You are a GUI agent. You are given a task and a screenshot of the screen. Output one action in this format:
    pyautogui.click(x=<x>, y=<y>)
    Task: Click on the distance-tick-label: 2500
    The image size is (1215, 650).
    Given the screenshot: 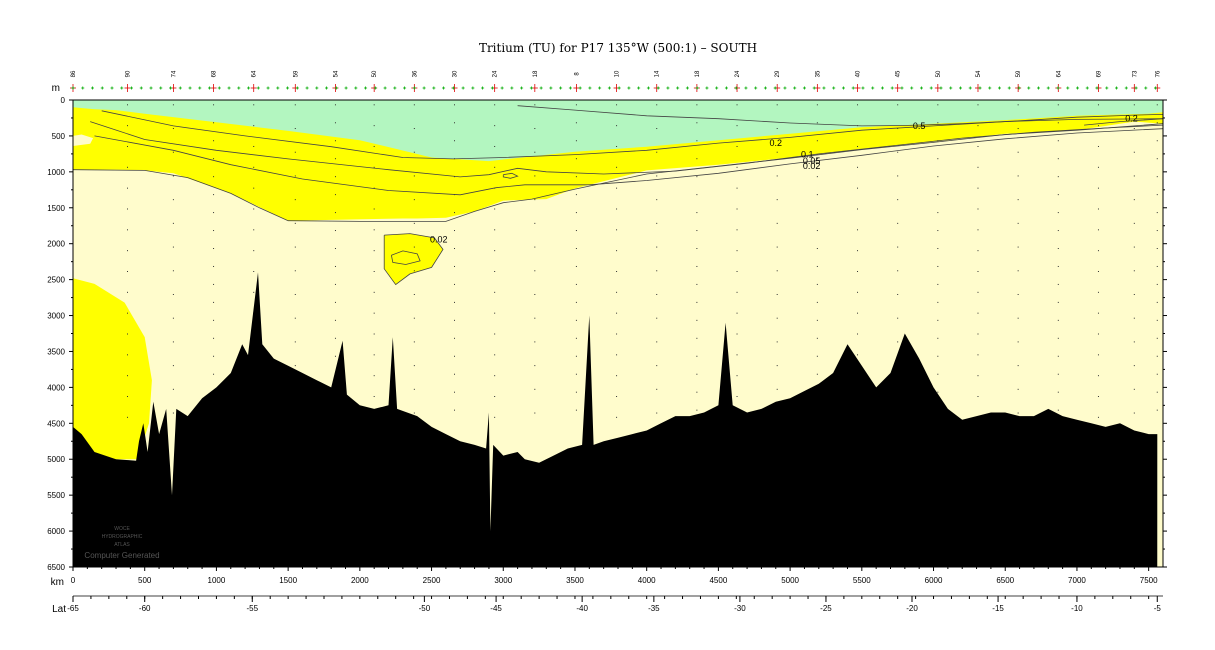 What is the action you would take?
    pyautogui.click(x=432, y=580)
    